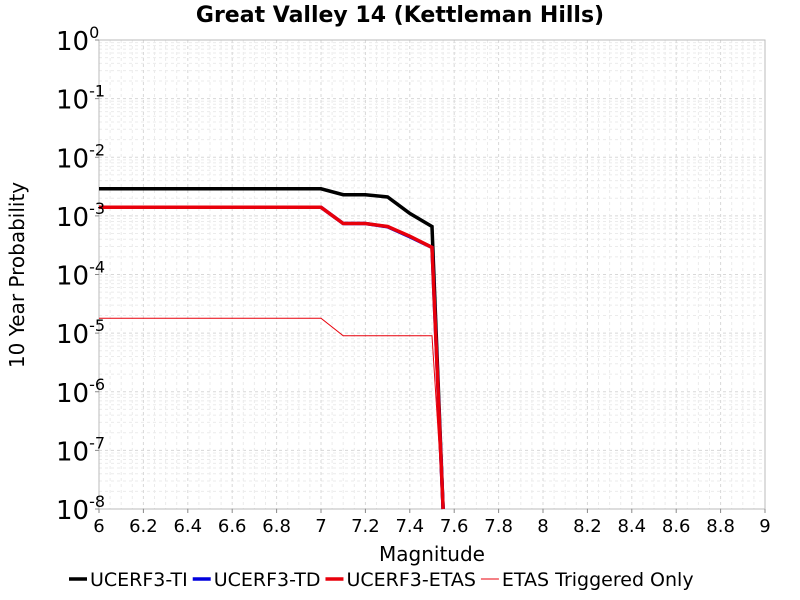 The width and height of the screenshot is (800, 600). What do you see at coordinates (720, 526) in the screenshot?
I see `x-tick-label: 8.8` at bounding box center [720, 526].